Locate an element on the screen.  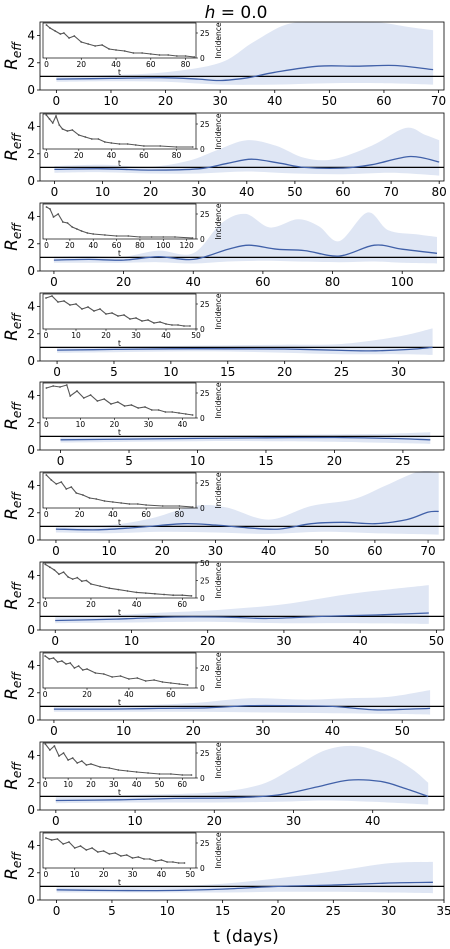
median-line is located at coordinates (247, 520).